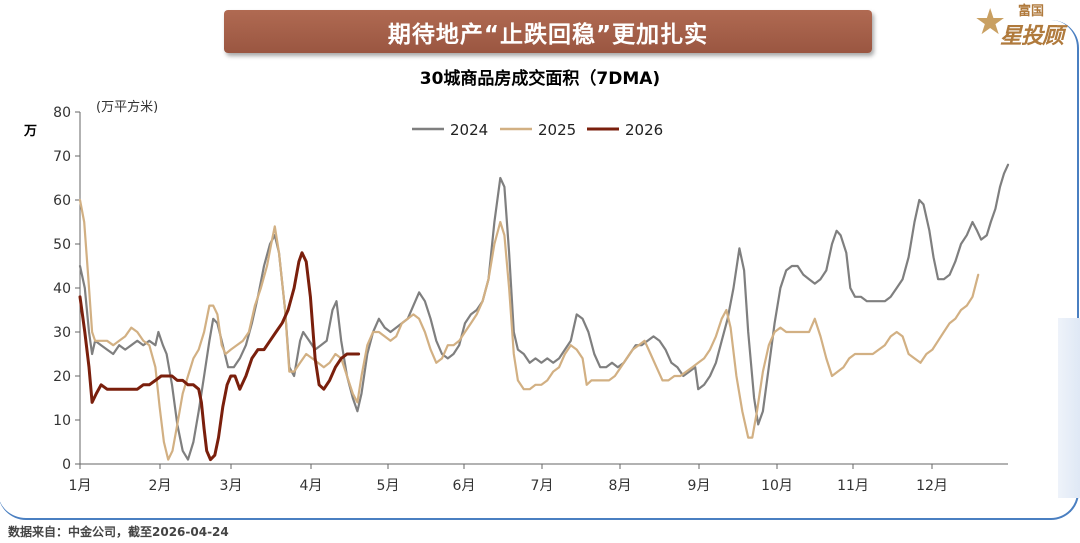 This screenshot has width=1080, height=543. What do you see at coordinates (620, 486) in the screenshot?
I see `x-tick-label: 8月` at bounding box center [620, 486].